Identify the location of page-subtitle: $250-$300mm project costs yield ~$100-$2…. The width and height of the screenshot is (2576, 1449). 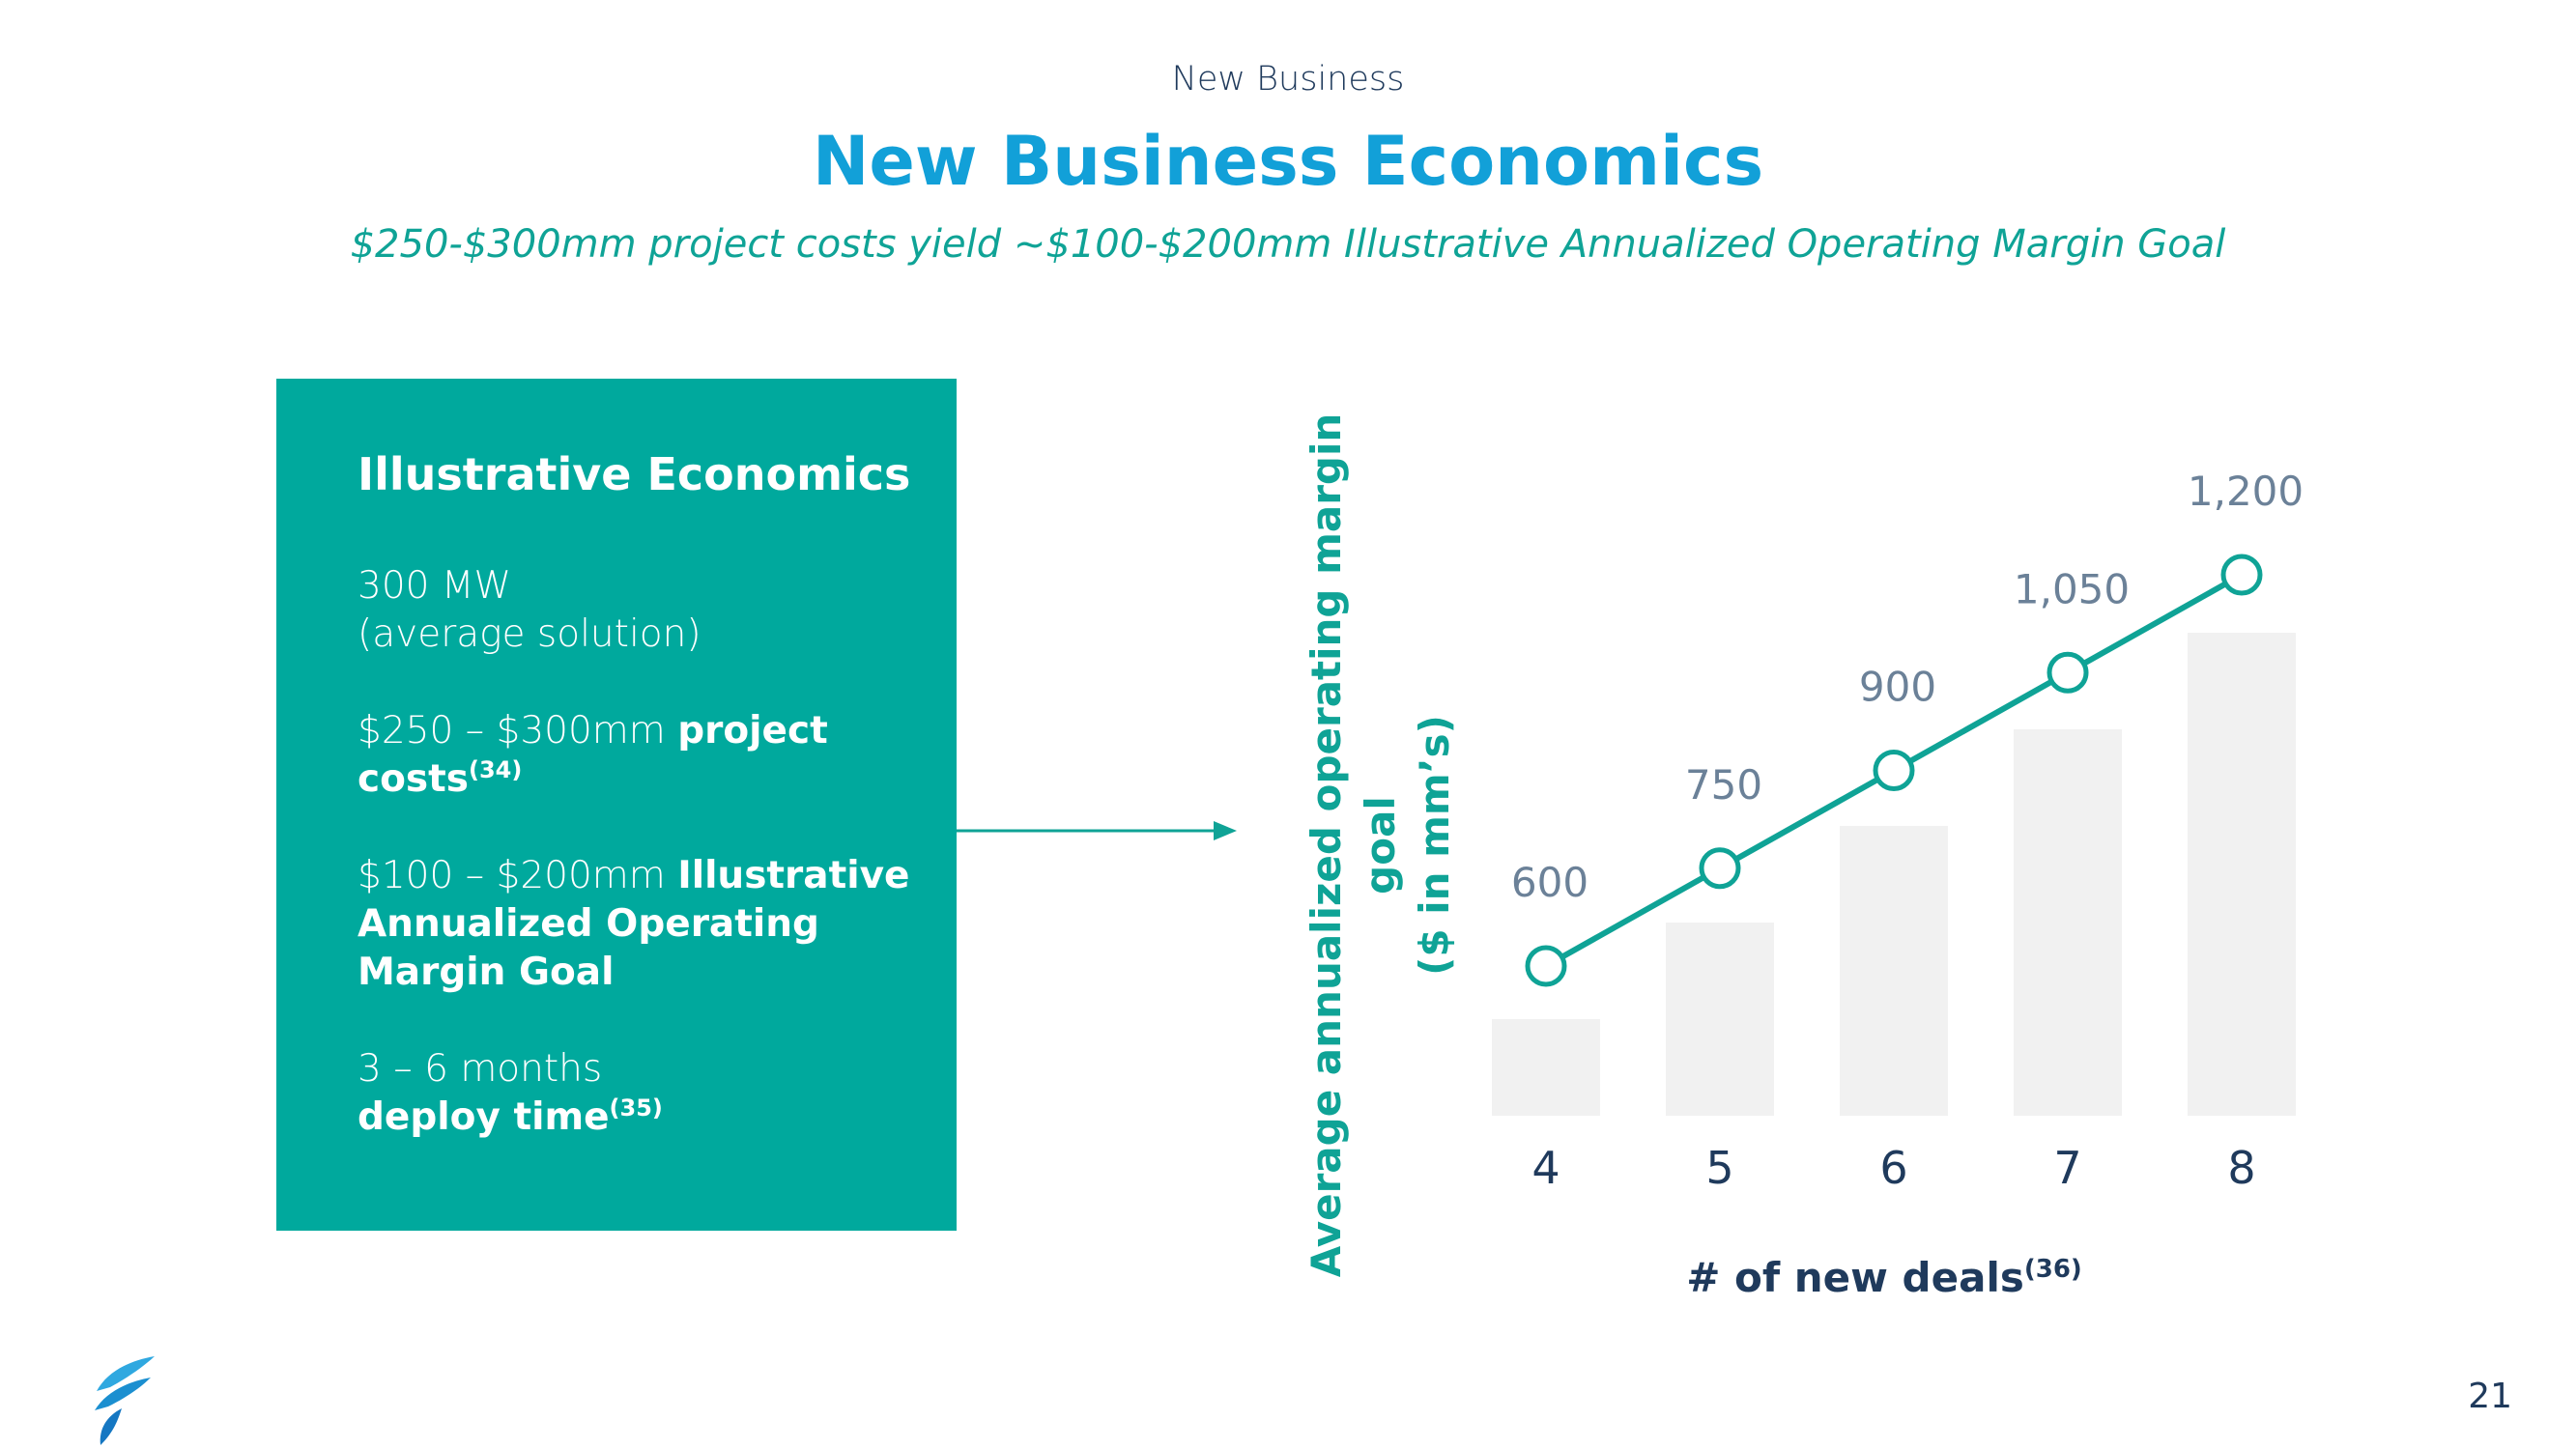
(1288, 244).